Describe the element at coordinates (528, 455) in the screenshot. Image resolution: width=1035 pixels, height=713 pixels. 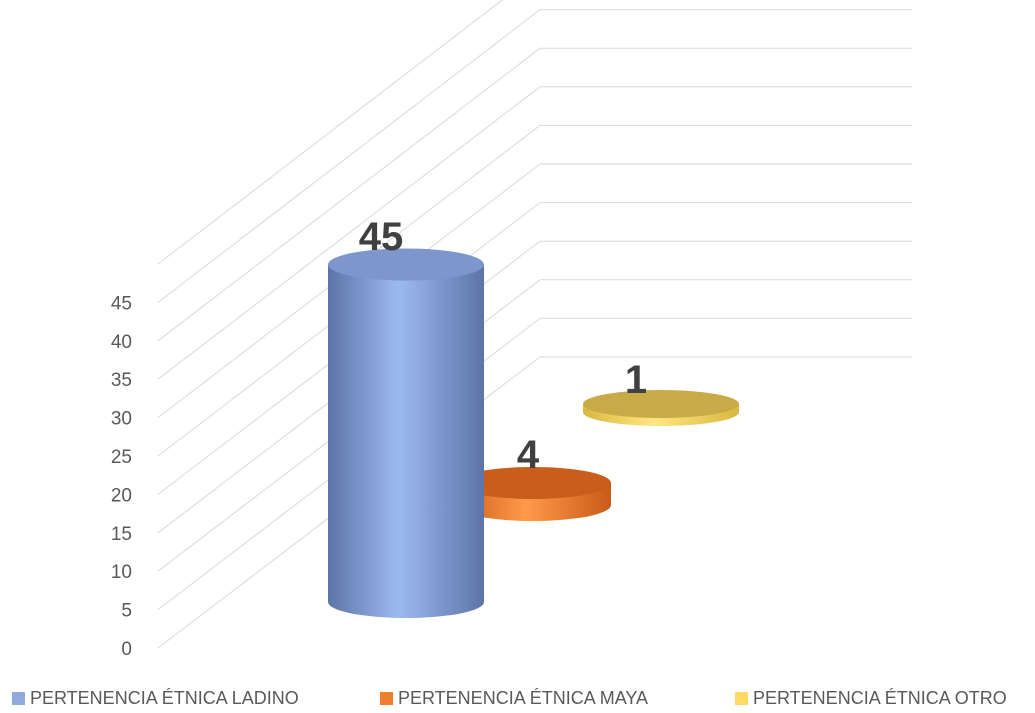
I see `data-label: 4` at that location.